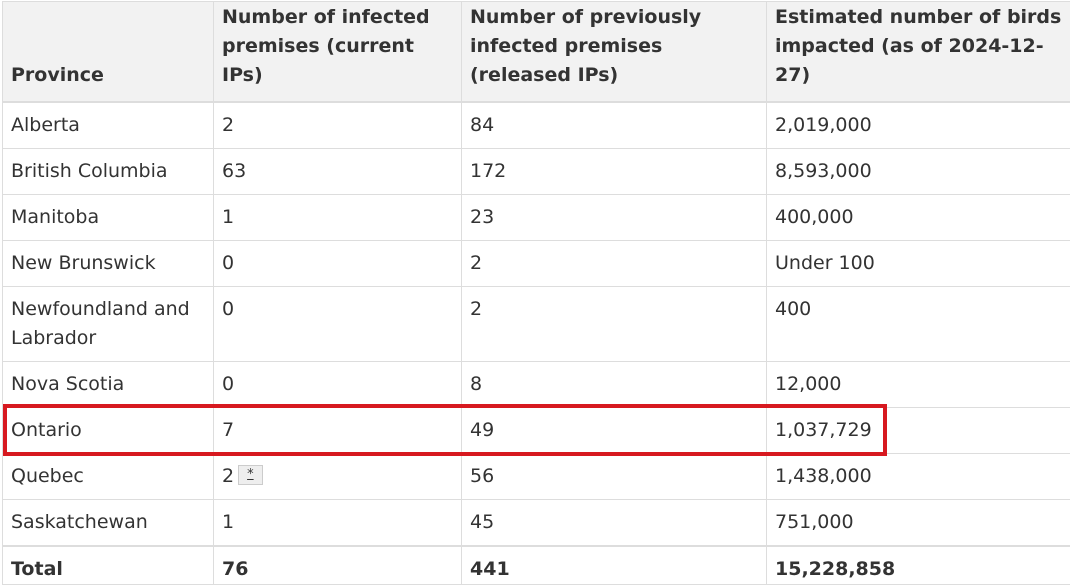 The height and width of the screenshot is (585, 1070). Describe the element at coordinates (918, 523) in the screenshot. I see `birds-impacted-cell: 751,000` at that location.